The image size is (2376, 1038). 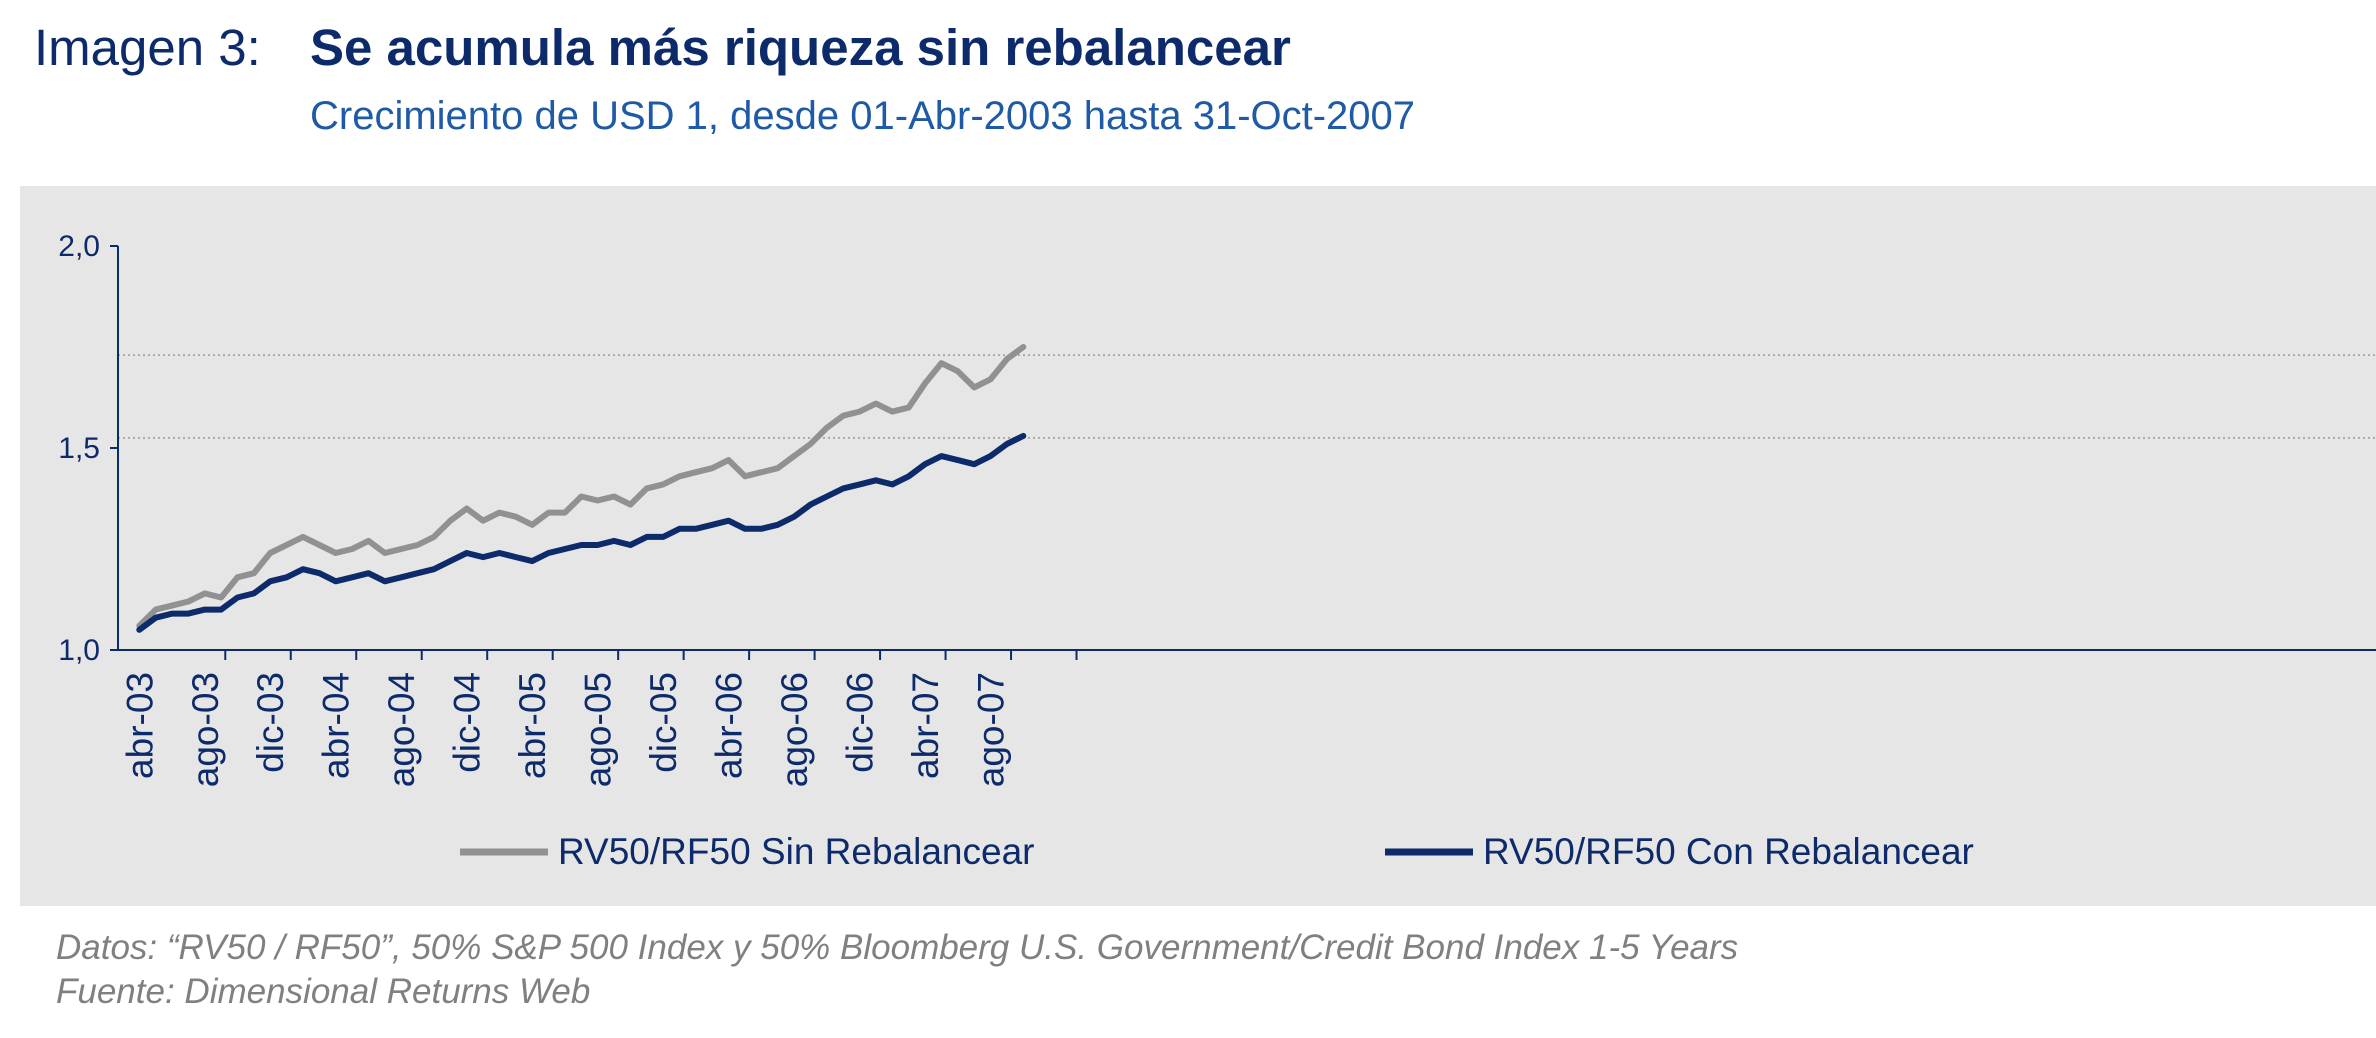 I want to click on x-tick-label-9: abr-06, so click(x=729, y=725).